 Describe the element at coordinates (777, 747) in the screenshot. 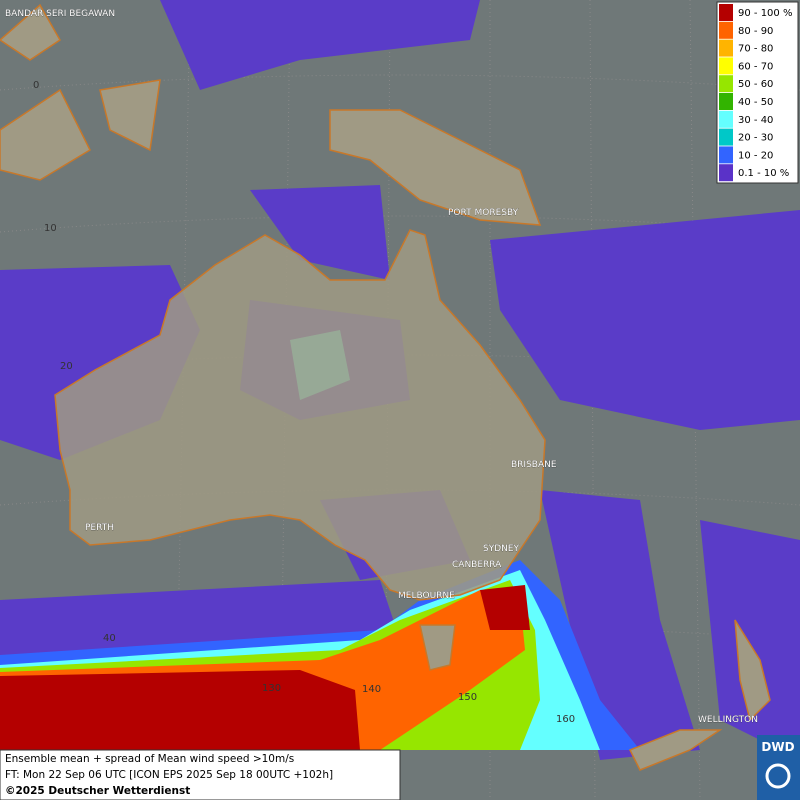

I see `logo: DWD` at that location.